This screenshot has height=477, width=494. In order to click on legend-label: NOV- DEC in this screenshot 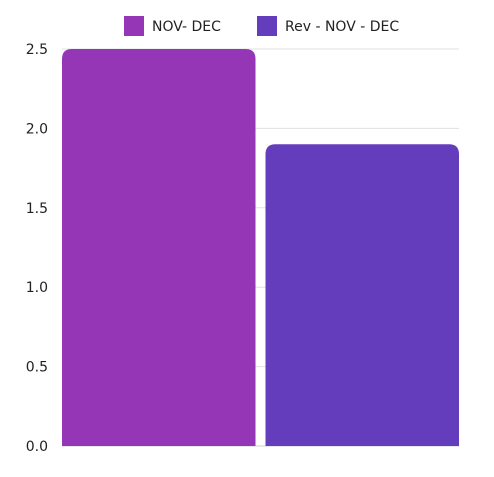, I will do `click(186, 27)`.